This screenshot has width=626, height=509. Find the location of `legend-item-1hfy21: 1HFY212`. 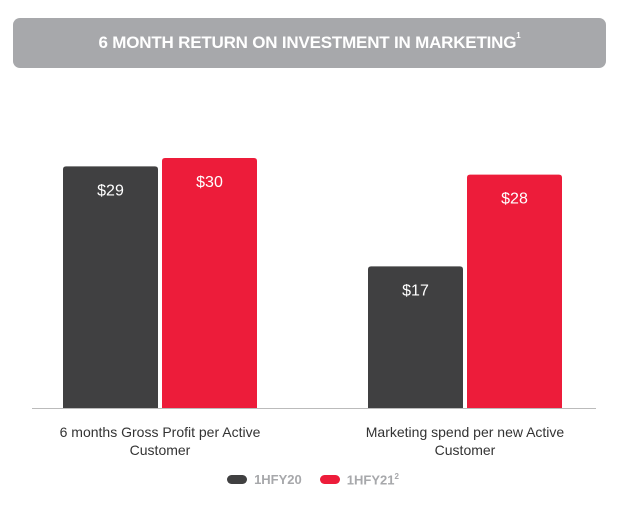

legend-item-1hfy21: 1HFY212 is located at coordinates (359, 480).